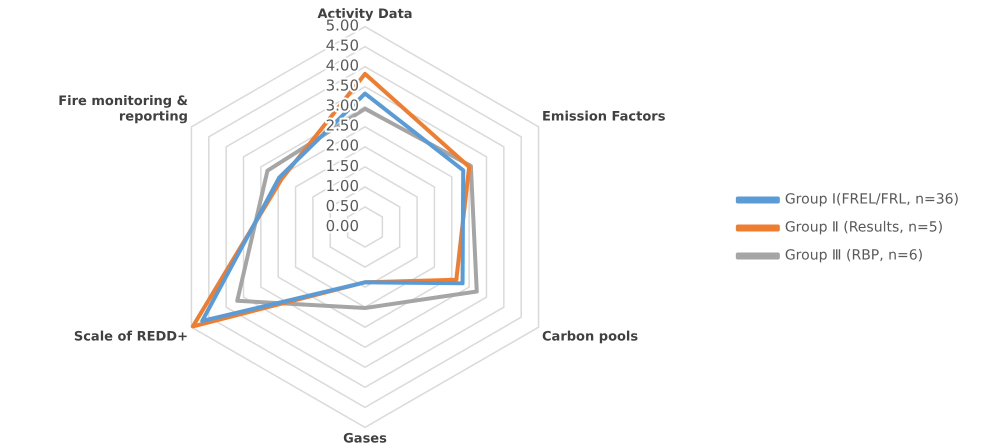 The height and width of the screenshot is (448, 987). I want to click on legend-label: Group Ⅱ (Results, n=5), so click(864, 228).